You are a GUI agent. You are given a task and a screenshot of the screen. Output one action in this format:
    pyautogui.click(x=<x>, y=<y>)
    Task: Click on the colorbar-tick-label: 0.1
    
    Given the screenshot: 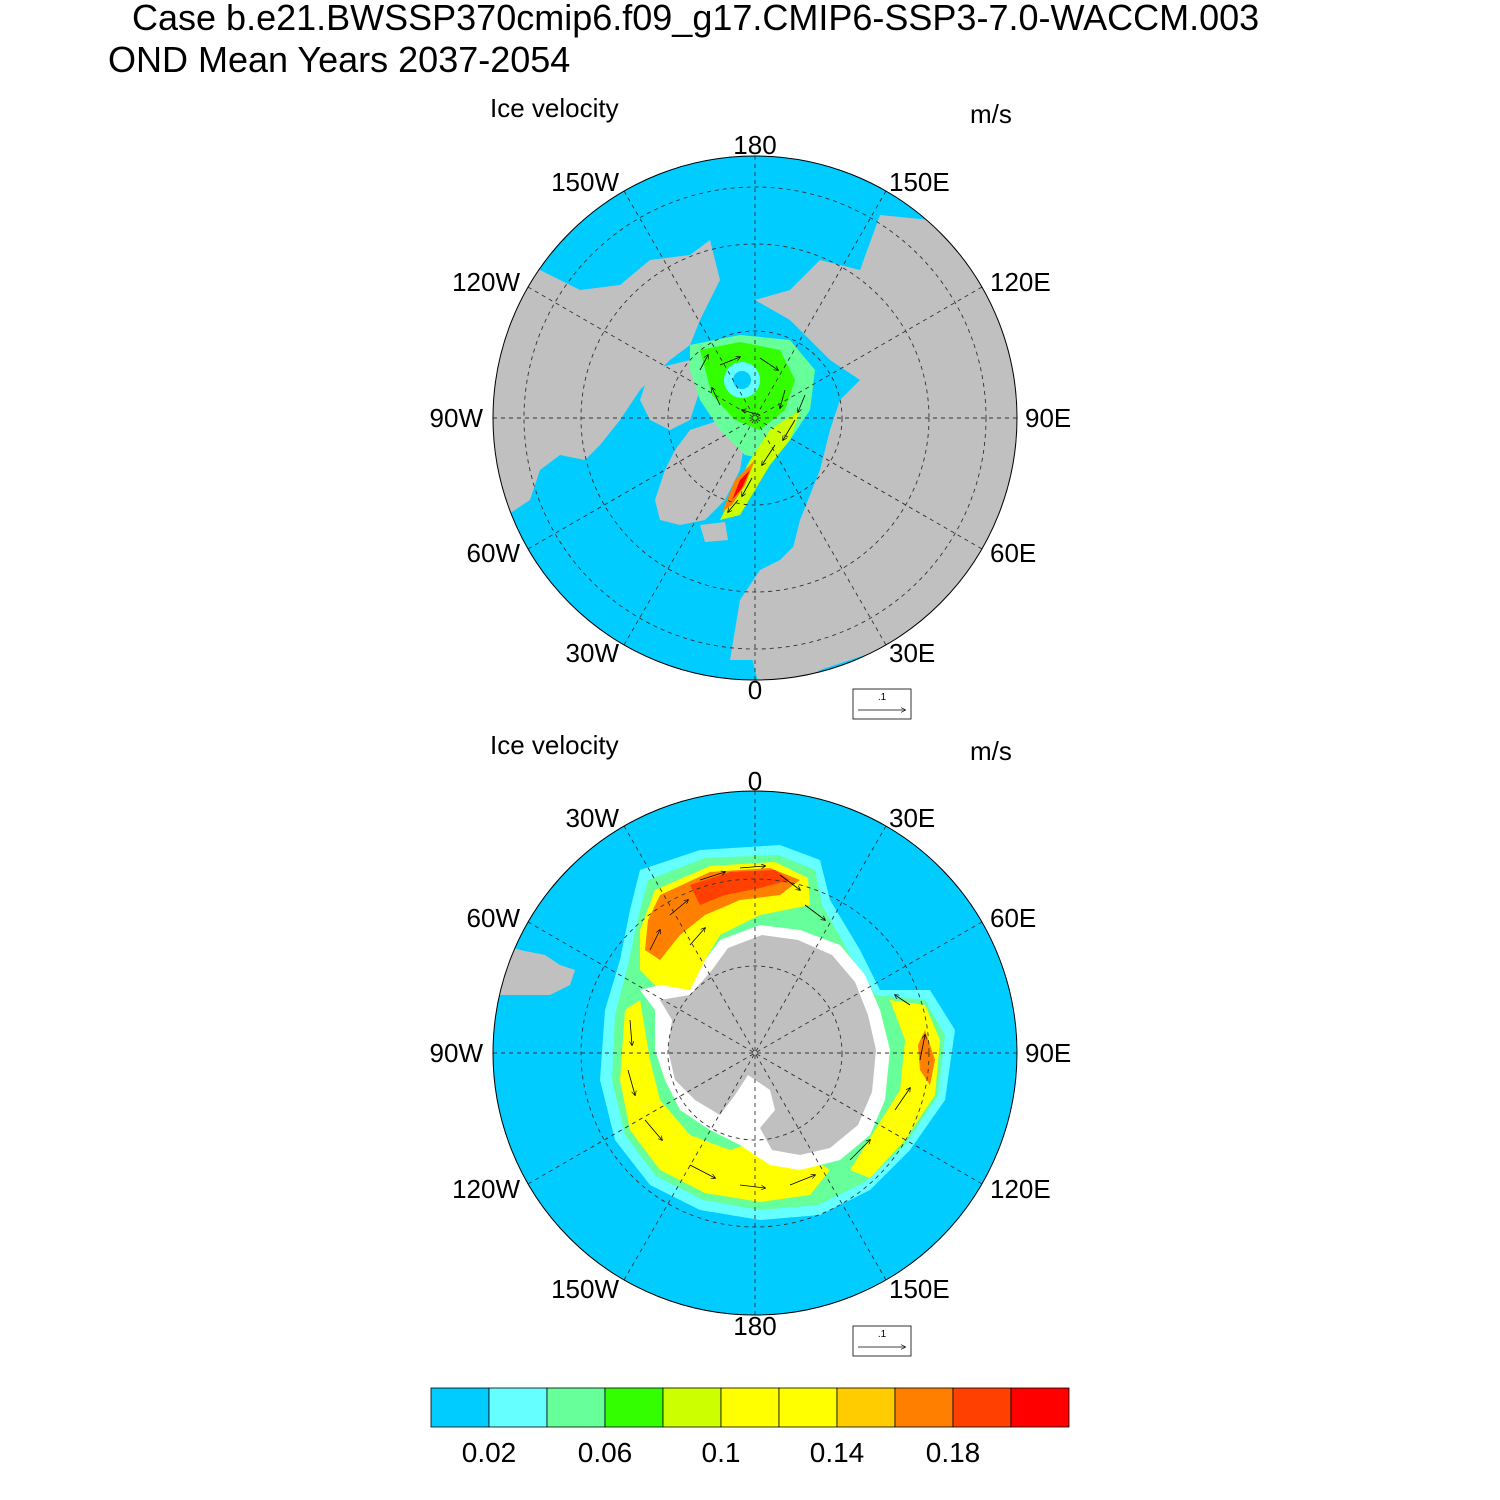 What is the action you would take?
    pyautogui.click(x=721, y=1452)
    